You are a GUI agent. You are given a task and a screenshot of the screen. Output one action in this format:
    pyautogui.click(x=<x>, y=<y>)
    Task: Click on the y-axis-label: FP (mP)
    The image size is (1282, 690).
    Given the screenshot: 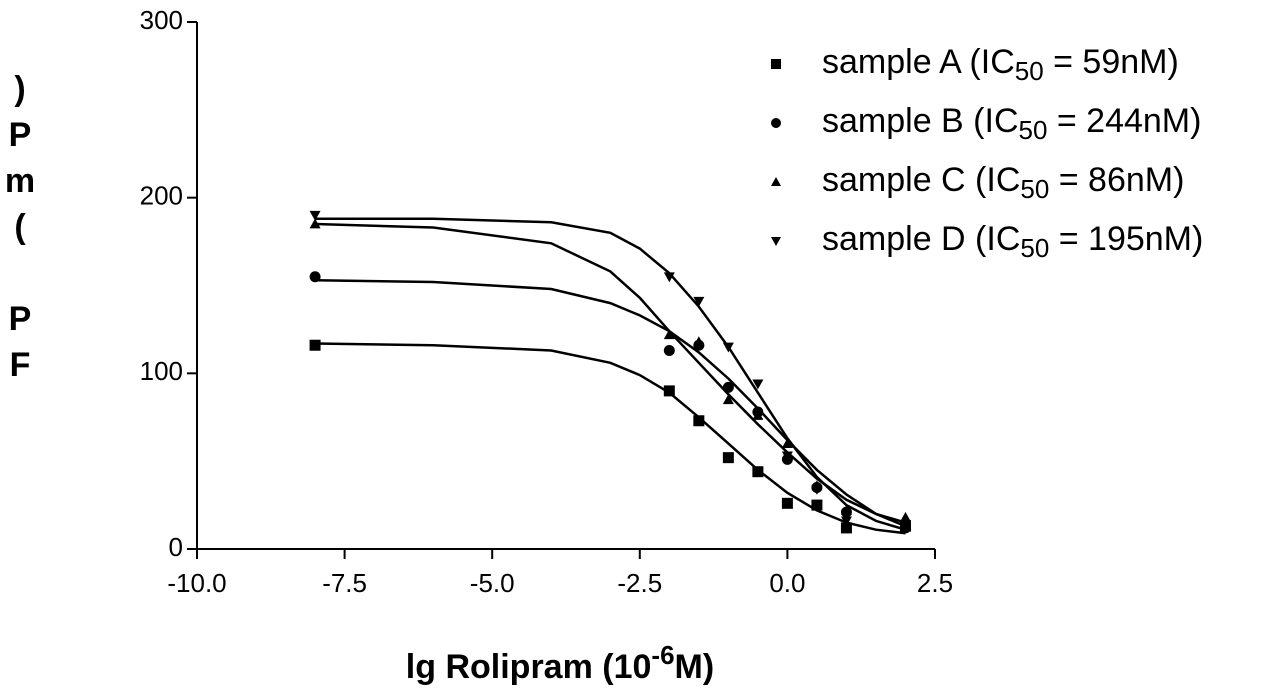 What is the action you would take?
    pyautogui.click(x=20, y=227)
    